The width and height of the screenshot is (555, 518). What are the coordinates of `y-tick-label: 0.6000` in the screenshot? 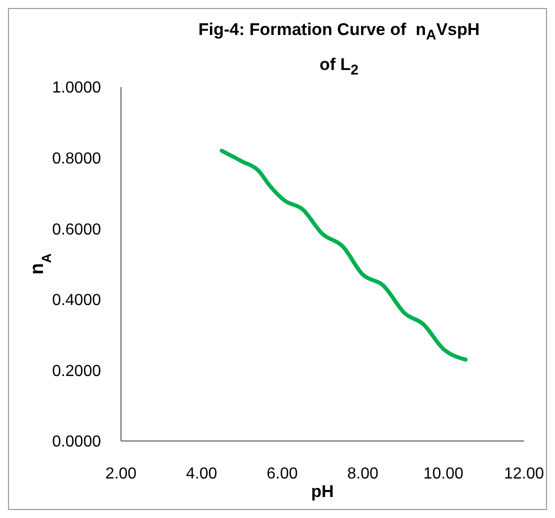 It's located at (77, 229).